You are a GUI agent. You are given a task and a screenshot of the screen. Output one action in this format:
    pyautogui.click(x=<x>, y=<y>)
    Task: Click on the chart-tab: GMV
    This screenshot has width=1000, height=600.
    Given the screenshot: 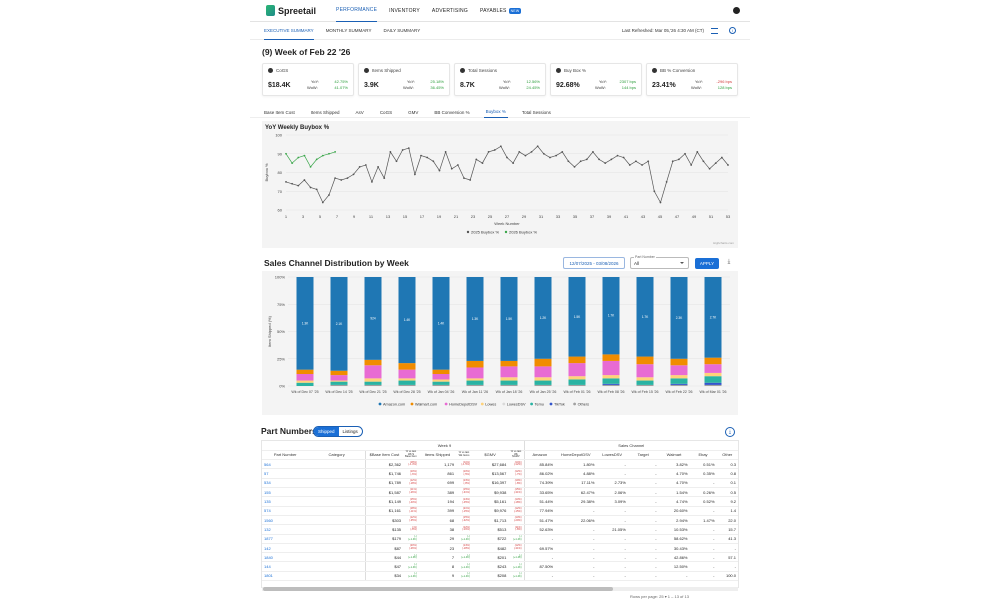 What is the action you would take?
    pyautogui.click(x=413, y=112)
    